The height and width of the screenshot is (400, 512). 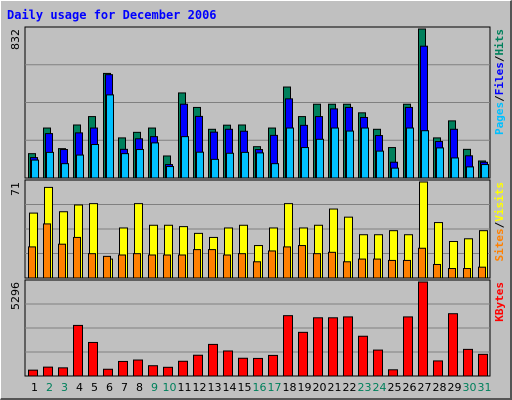 What do you see at coordinates (499, 118) in the screenshot?
I see `legend-pages: Pages` at bounding box center [499, 118].